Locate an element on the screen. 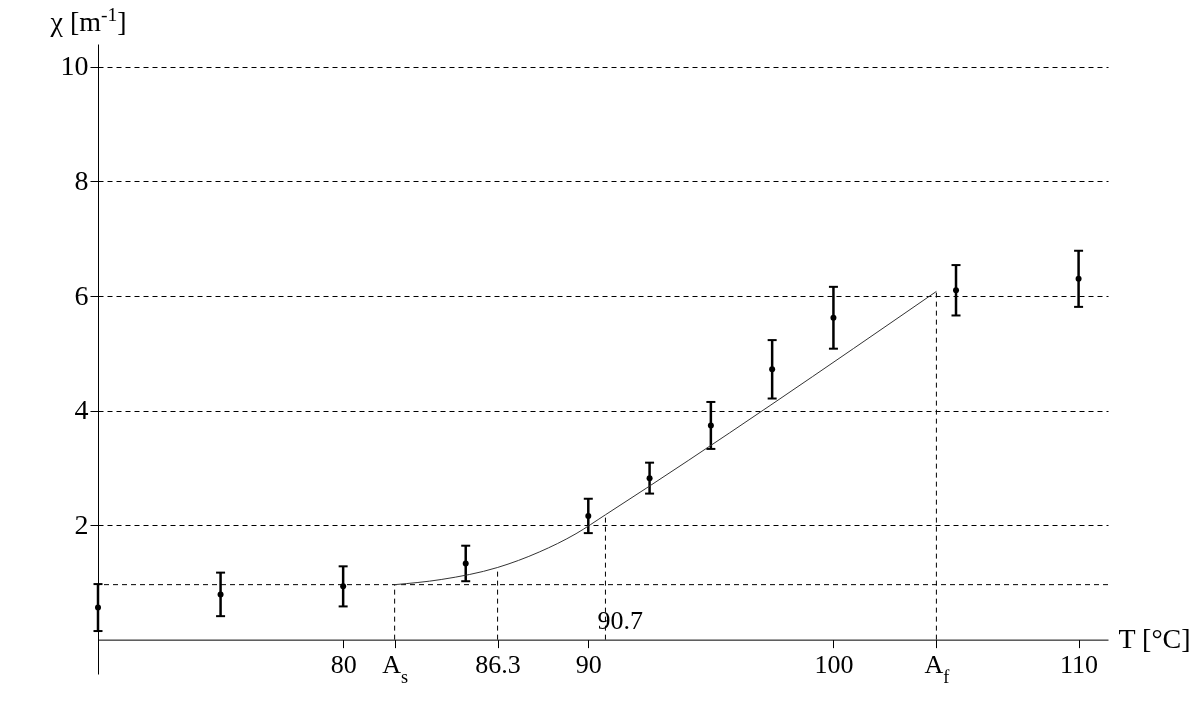 This screenshot has width=1193, height=723. x-tick-label: 100 is located at coordinates (834, 665).